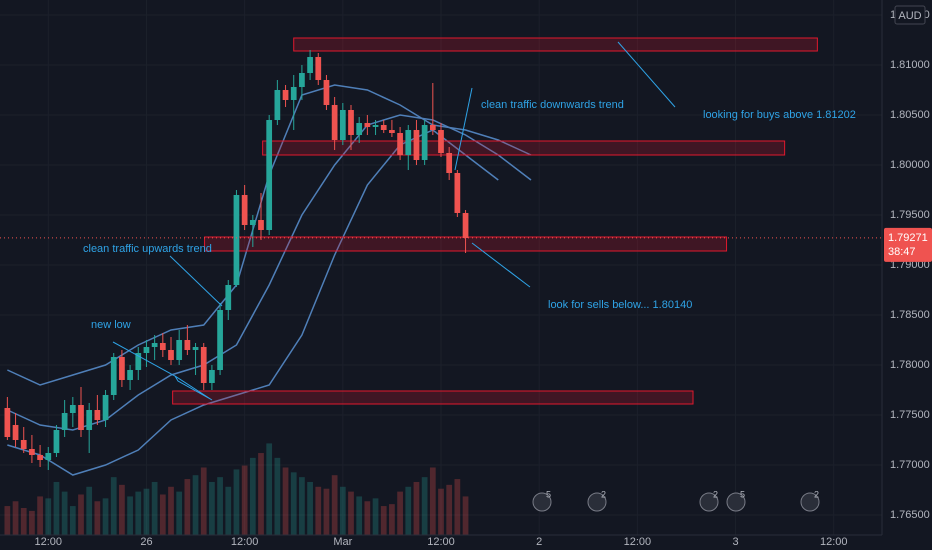  What do you see at coordinates (910, 115) in the screenshot?
I see `y-tick-label: 1.80500` at bounding box center [910, 115].